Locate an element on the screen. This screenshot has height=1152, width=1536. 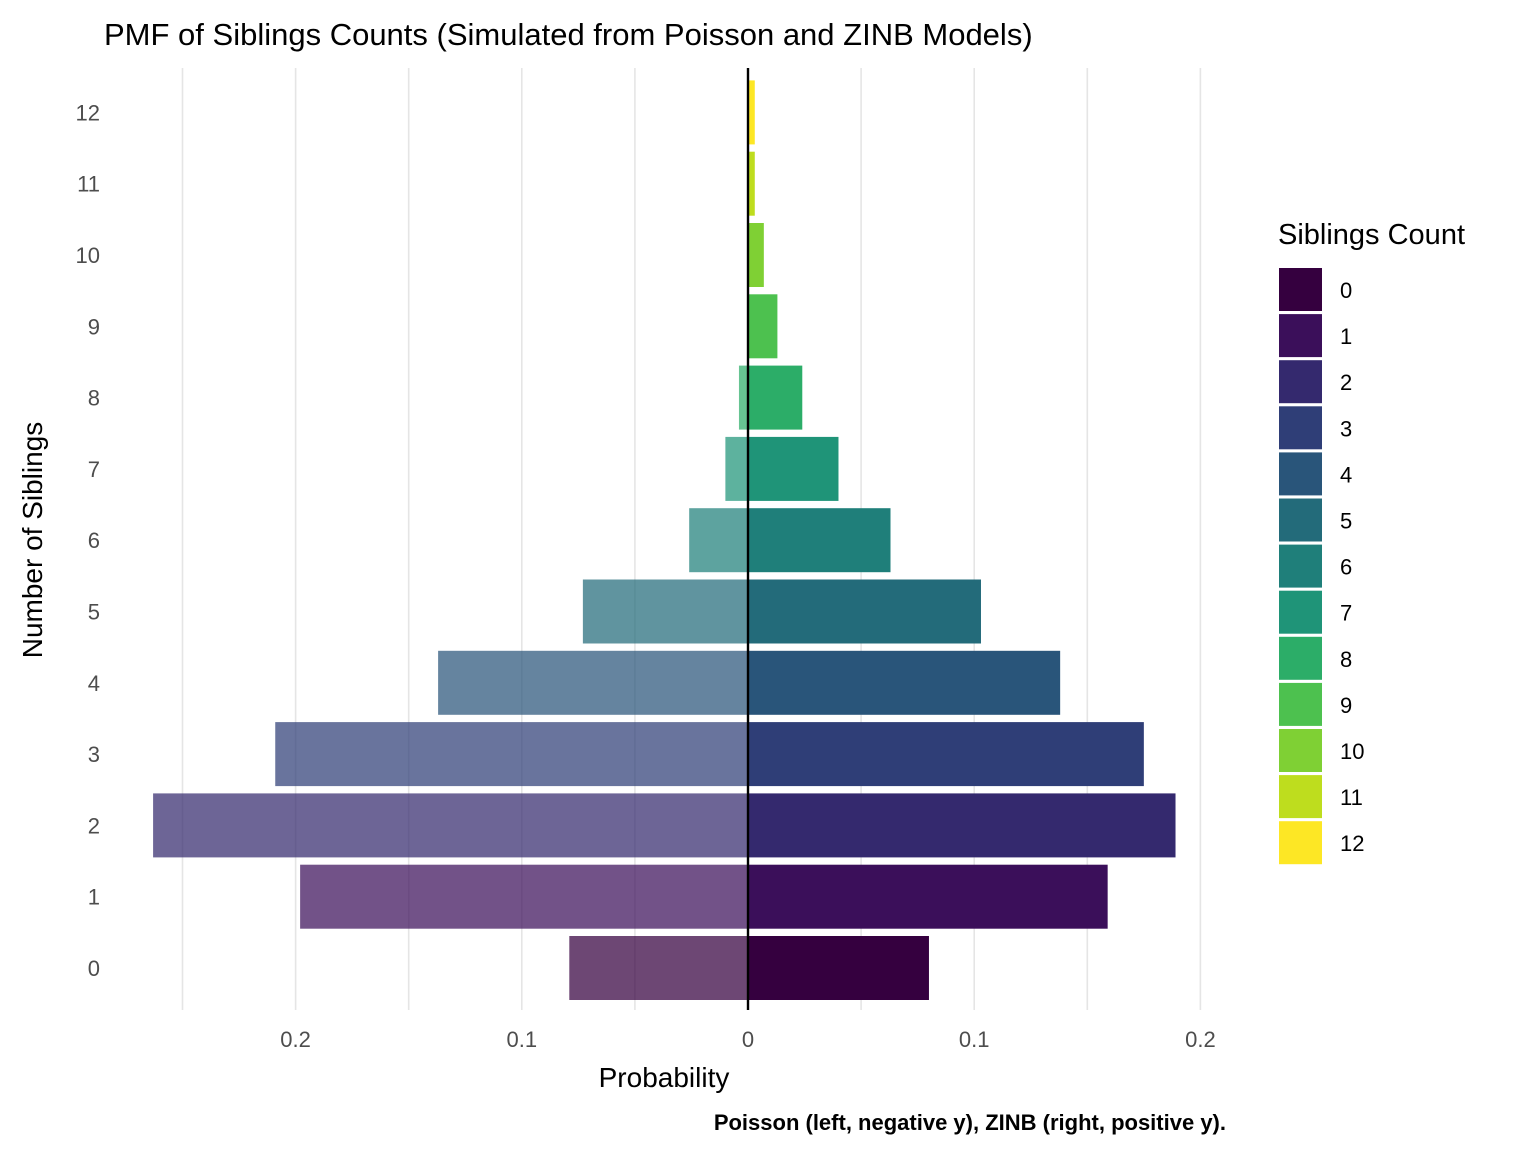
legend-title: Siblings Count is located at coordinates (1371, 235).